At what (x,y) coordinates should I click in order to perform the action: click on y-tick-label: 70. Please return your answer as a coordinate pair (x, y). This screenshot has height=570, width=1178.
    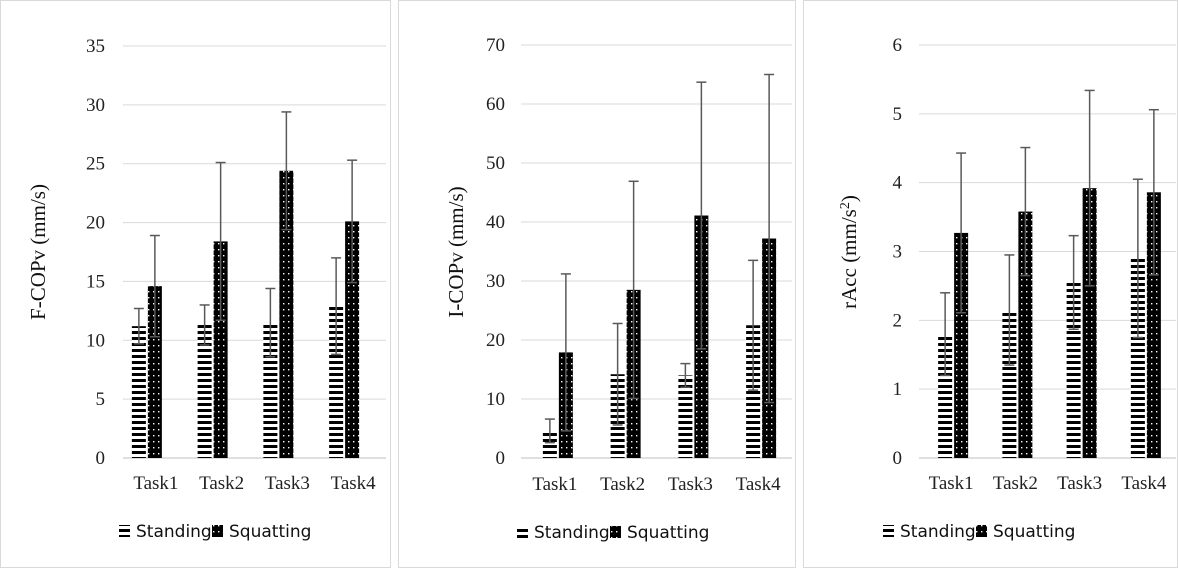
    Looking at the image, I should click on (495, 45).